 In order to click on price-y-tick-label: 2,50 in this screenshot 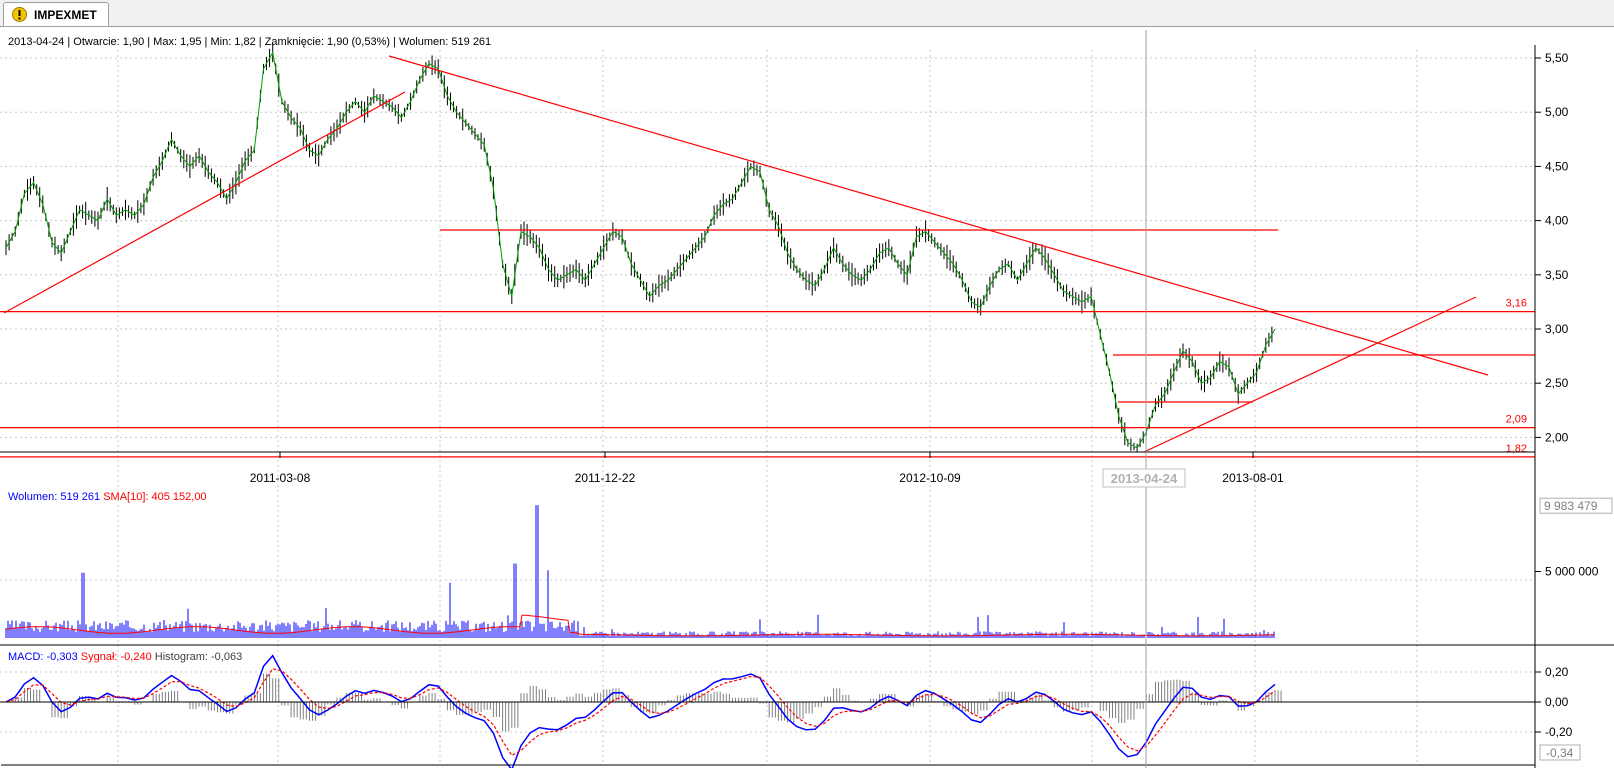, I will do `click(1557, 383)`.